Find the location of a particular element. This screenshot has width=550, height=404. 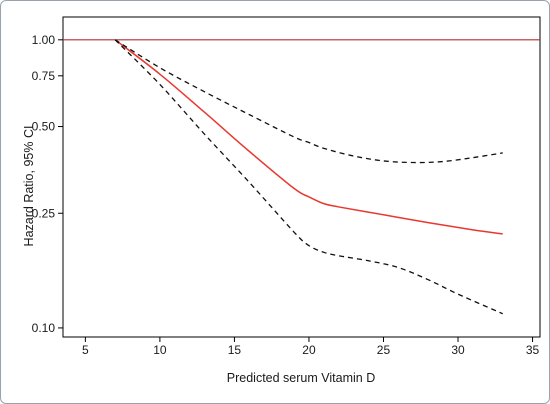

x-tick-label: 20 is located at coordinates (309, 350).